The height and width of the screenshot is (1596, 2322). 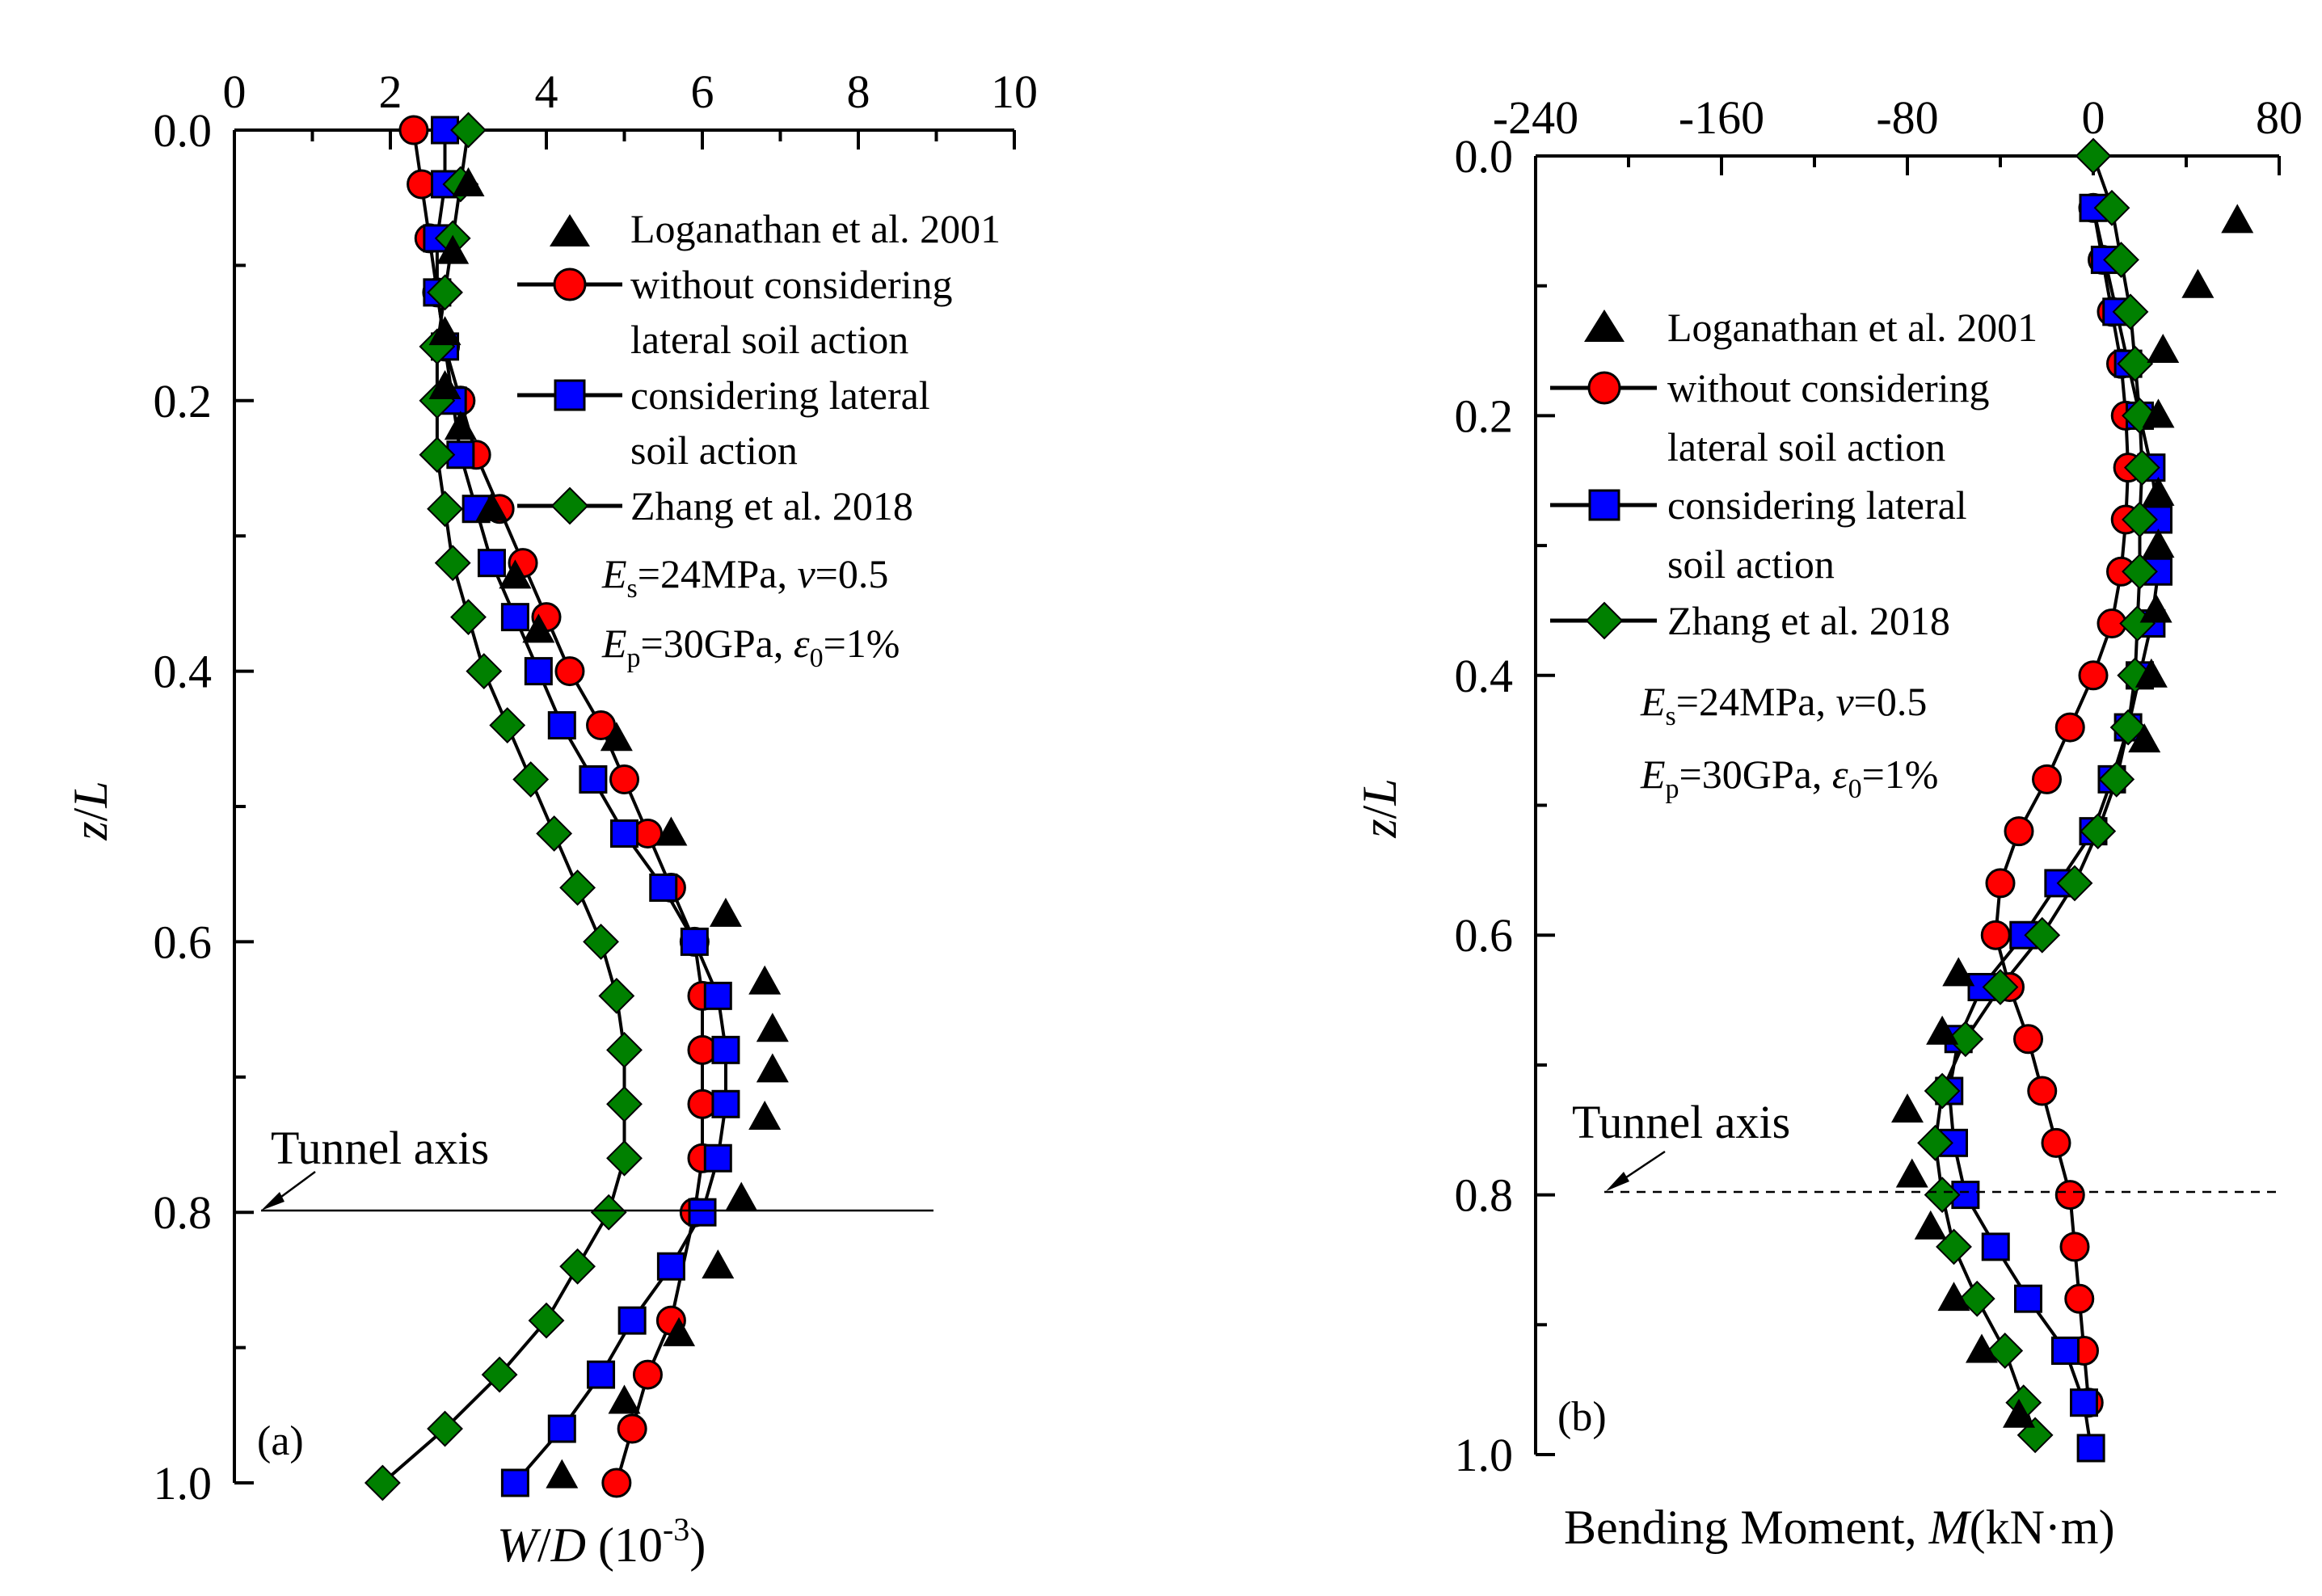 What do you see at coordinates (750, 647) in the screenshot?
I see `panel-a-param-ep-eps: Ep=30GPa, ε0=1%` at bounding box center [750, 647].